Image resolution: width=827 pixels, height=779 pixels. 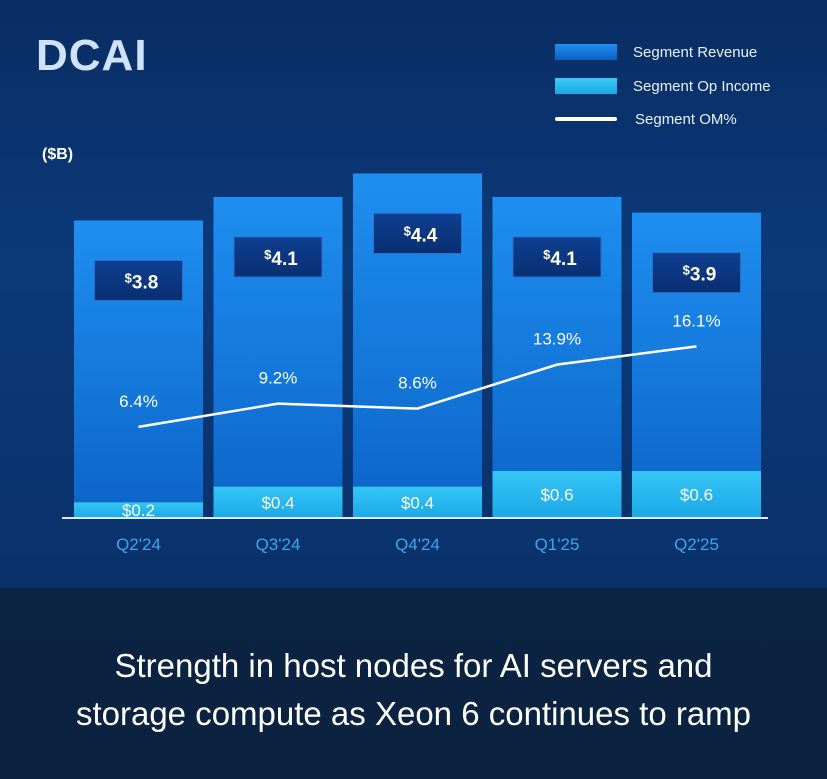 I want to click on legend-label-om: Segment OM%, so click(x=686, y=119).